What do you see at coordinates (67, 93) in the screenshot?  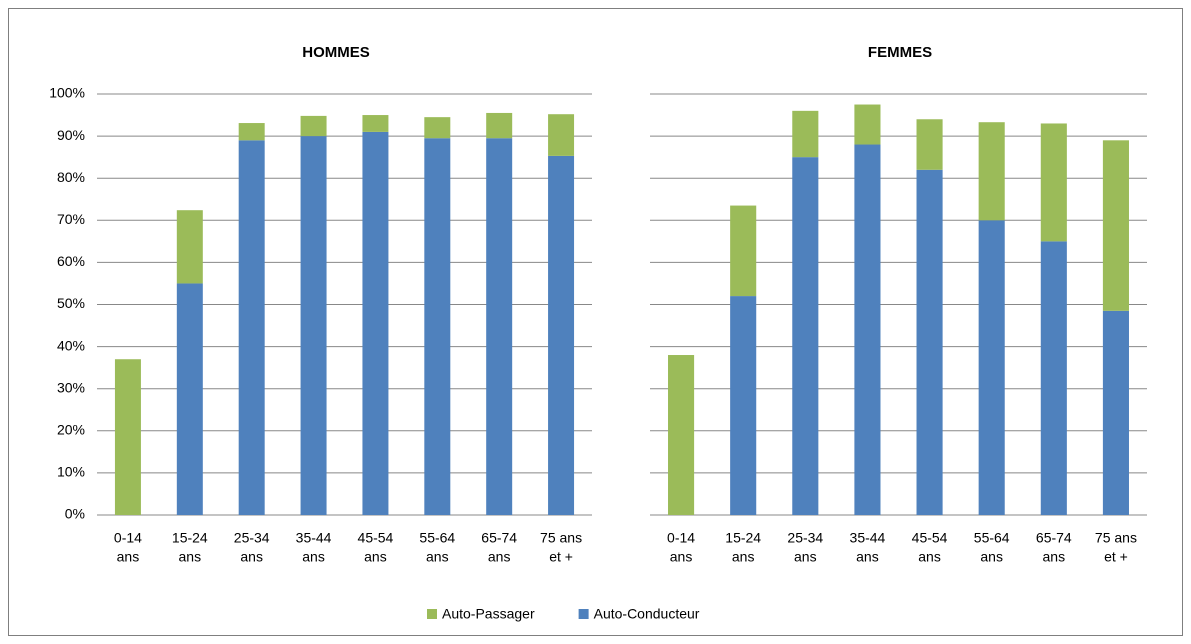 I see `y-tick-label: 100%` at bounding box center [67, 93].